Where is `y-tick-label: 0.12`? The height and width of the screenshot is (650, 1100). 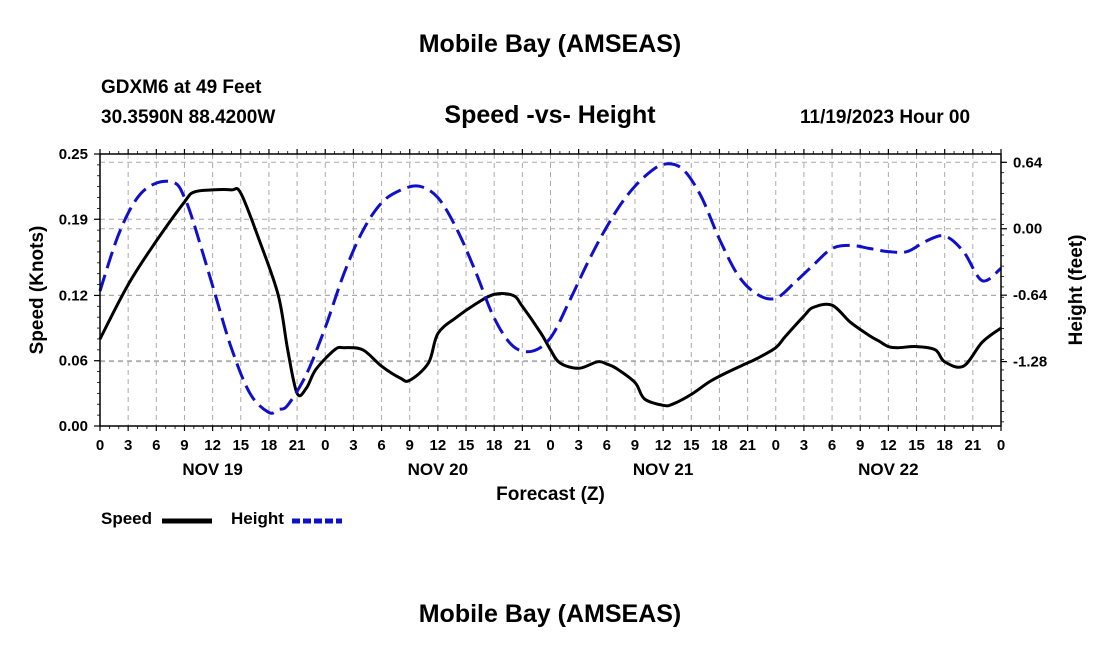
y-tick-label: 0.12 is located at coordinates (73, 295).